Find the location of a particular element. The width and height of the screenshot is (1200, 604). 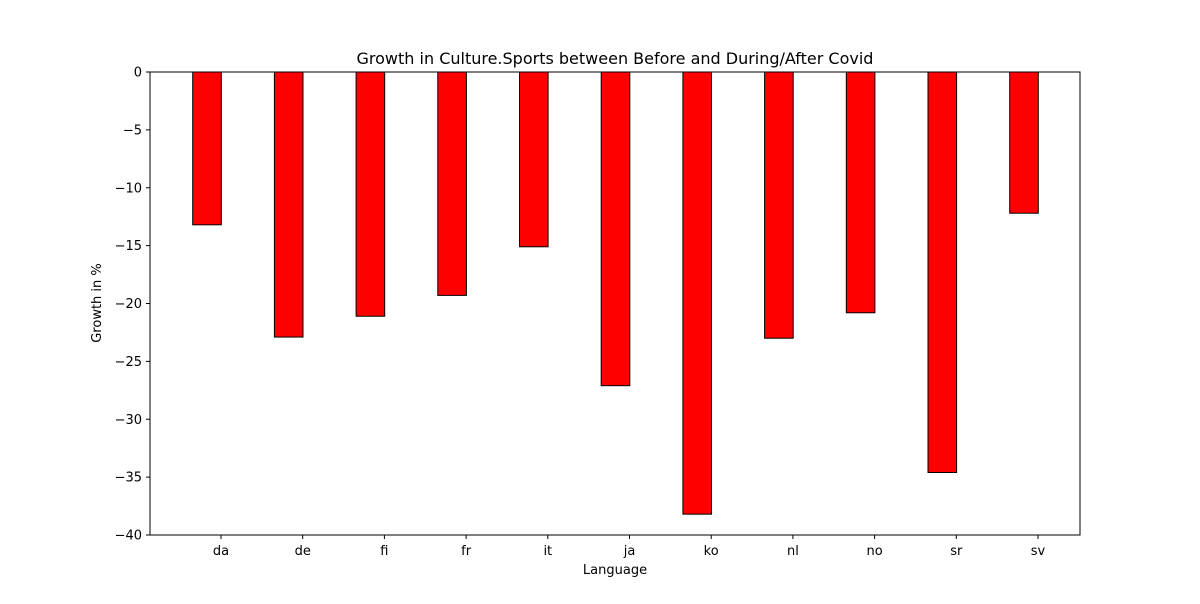

bar-no is located at coordinates (860, 192).